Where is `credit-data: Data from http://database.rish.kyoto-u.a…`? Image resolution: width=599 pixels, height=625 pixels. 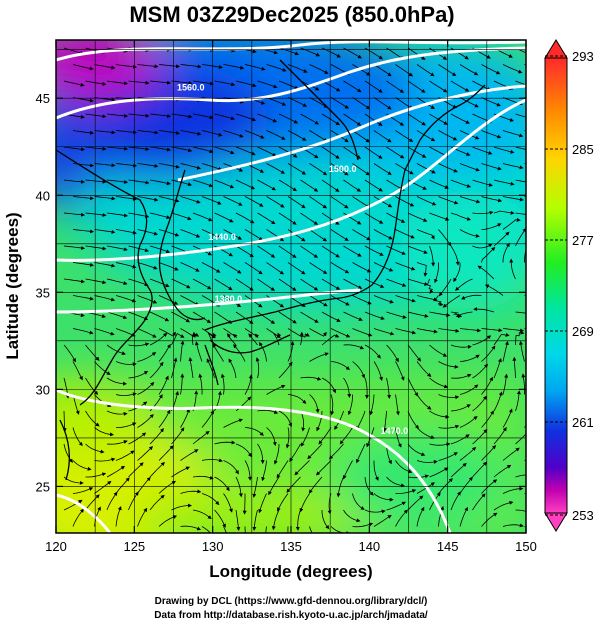 credit-data: Data from http://database.rish.kyoto-u.a… is located at coordinates (291, 615).